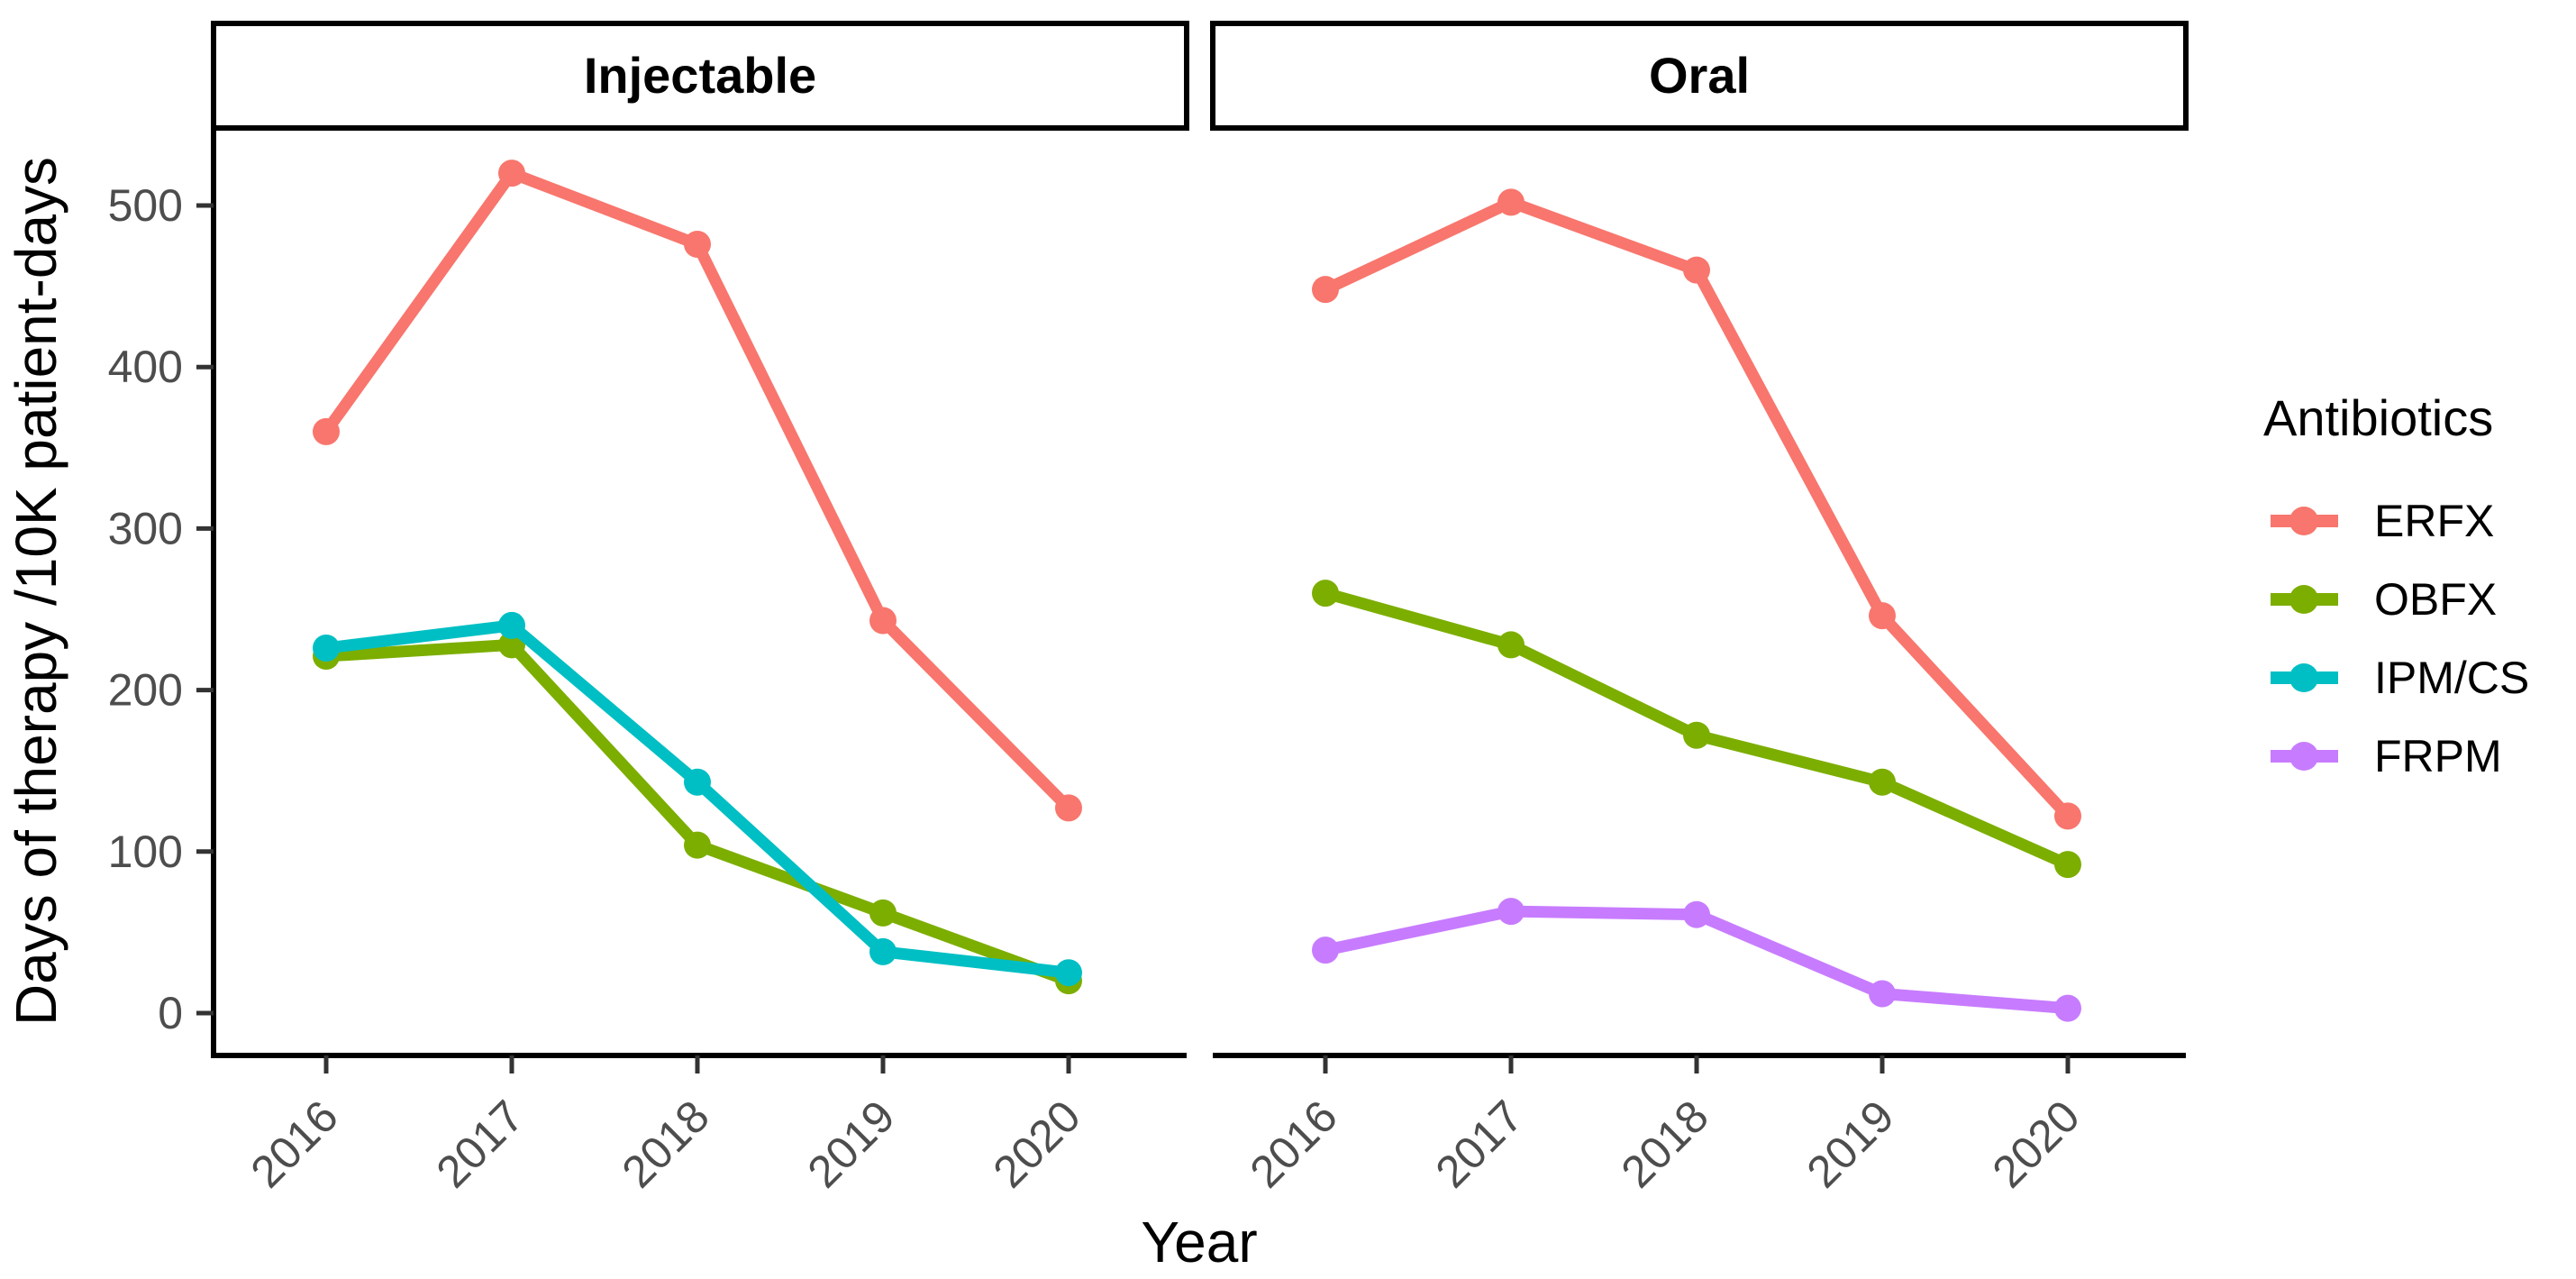 This screenshot has width=2576, height=1279. Describe the element at coordinates (2434, 521) in the screenshot. I see `legend-label-erfx: ERFX` at that location.